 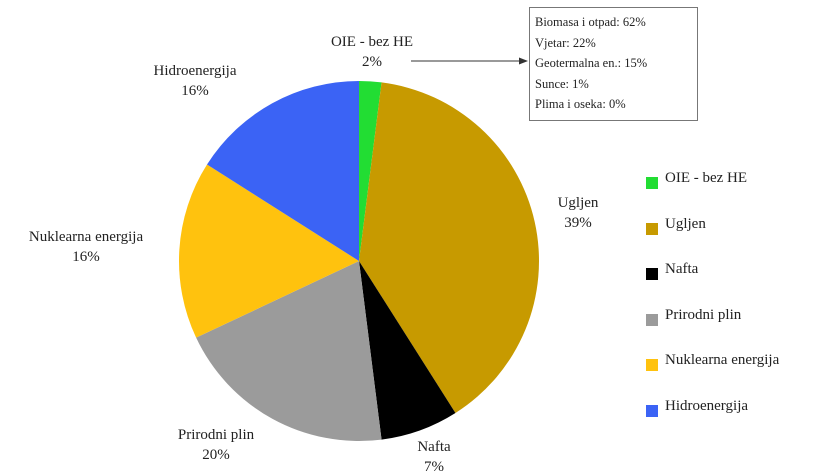 What do you see at coordinates (707, 405) in the screenshot?
I see `legend-label-5: Hidroenergija` at bounding box center [707, 405].